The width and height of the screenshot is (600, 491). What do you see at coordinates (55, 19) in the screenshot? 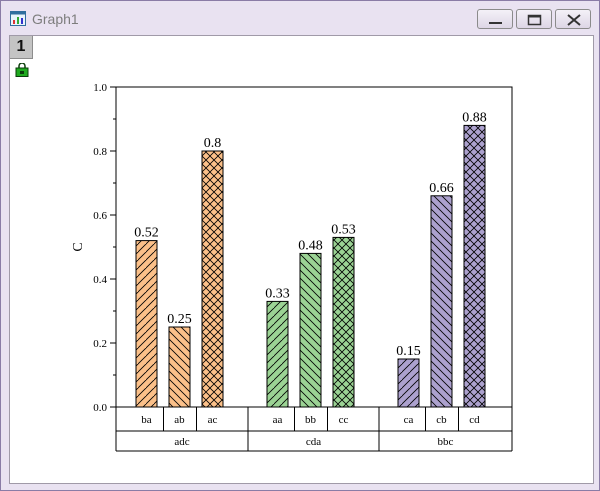
I see `window-title: Graph1` at bounding box center [55, 19].